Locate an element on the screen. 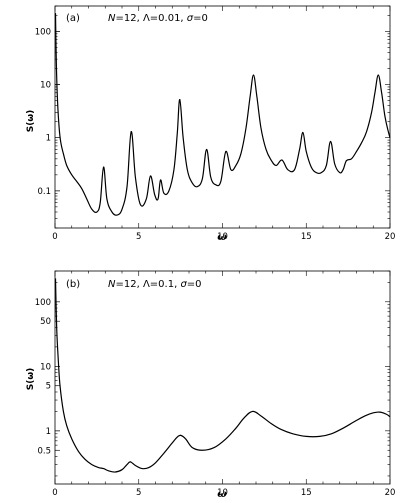 Image resolution: width=415 pixels, height=503 pixels. panel-a-xlabel: ω is located at coordinates (222, 237).